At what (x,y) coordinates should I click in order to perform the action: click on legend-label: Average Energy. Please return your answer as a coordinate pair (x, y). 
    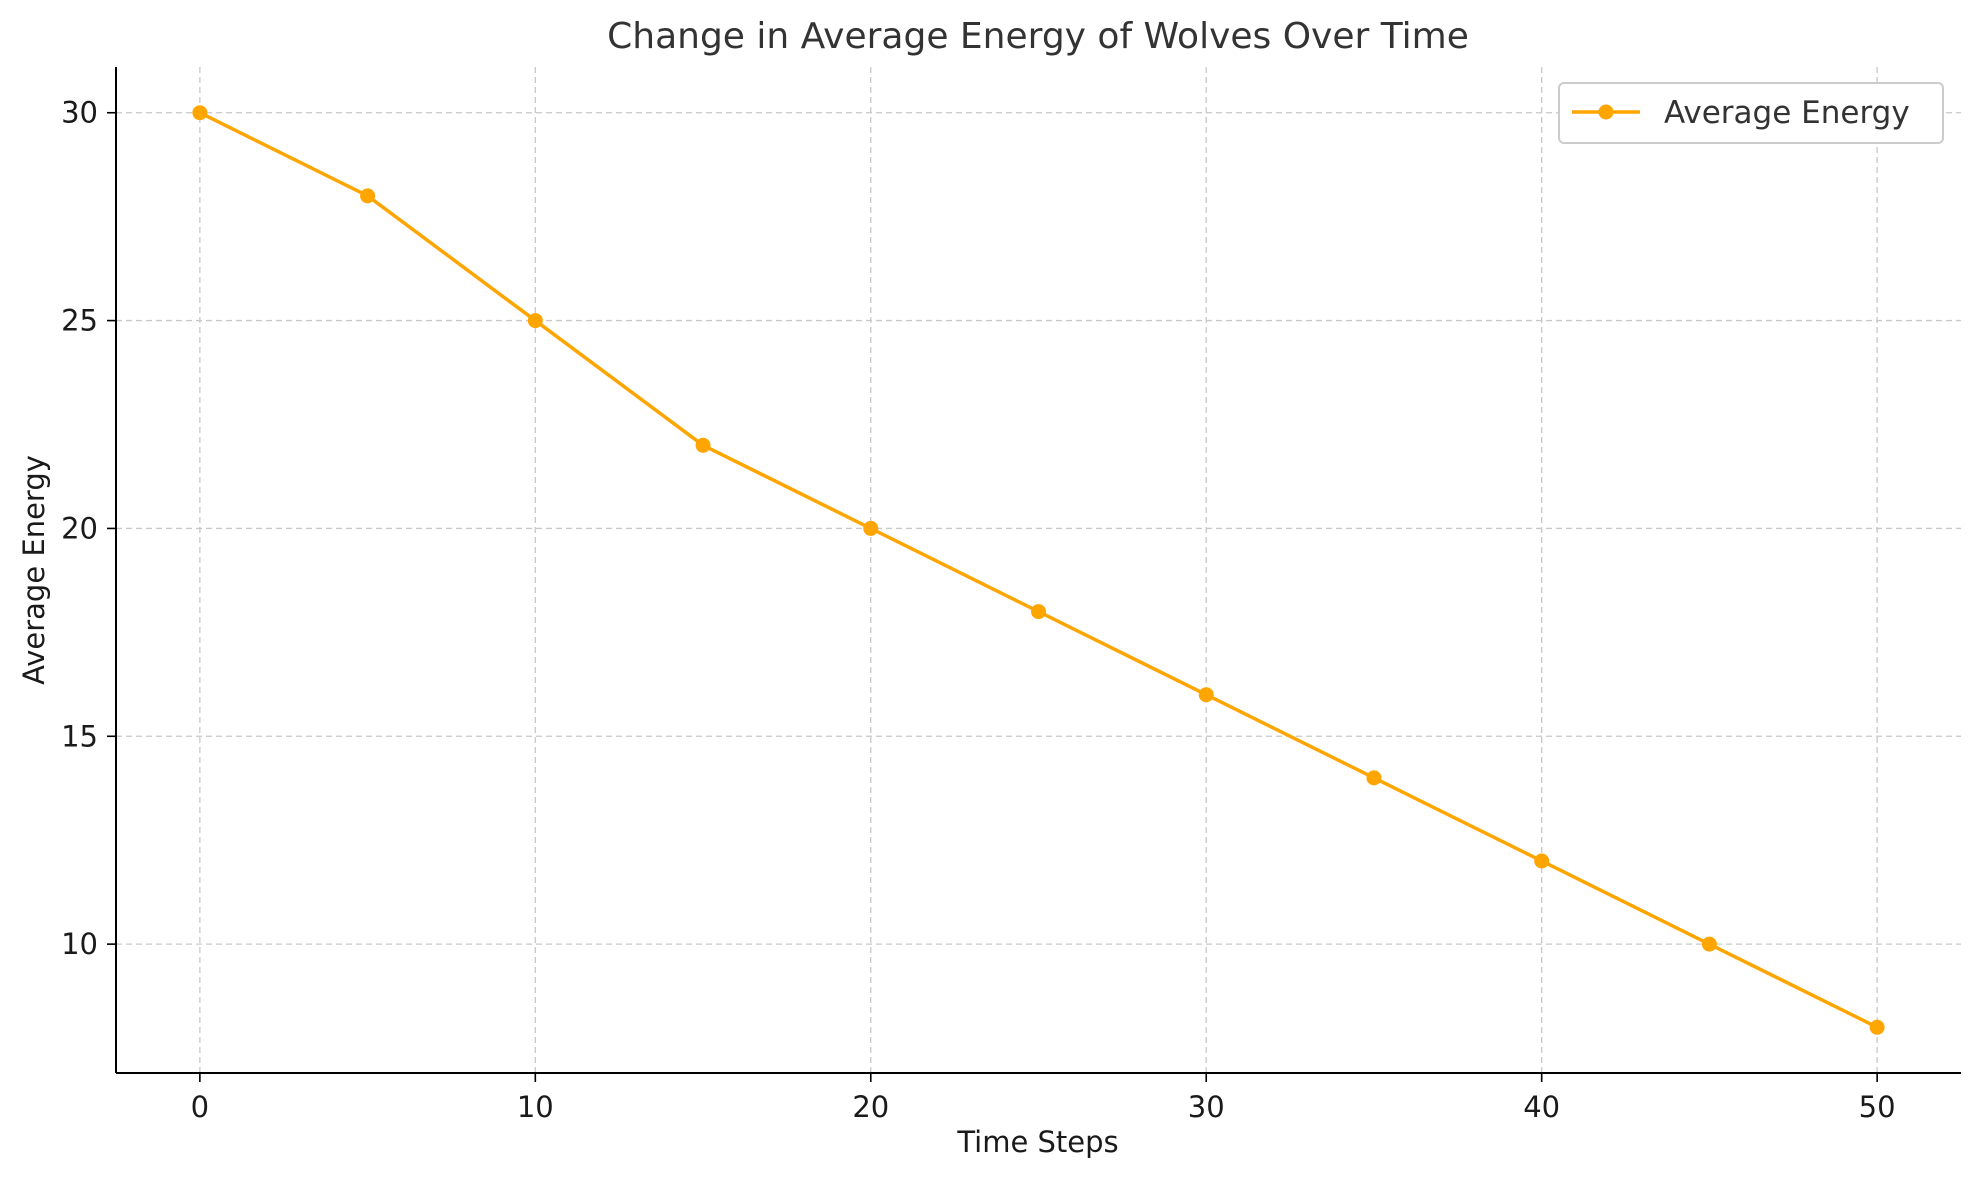
    Looking at the image, I should click on (1787, 113).